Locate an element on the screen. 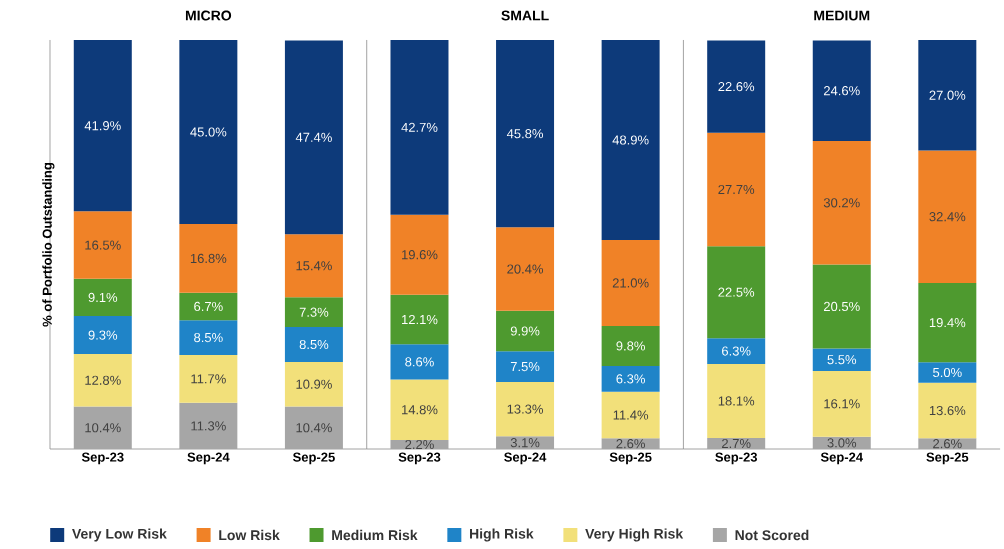 The height and width of the screenshot is (549, 1004). data-label: 45.0% is located at coordinates (208, 132).